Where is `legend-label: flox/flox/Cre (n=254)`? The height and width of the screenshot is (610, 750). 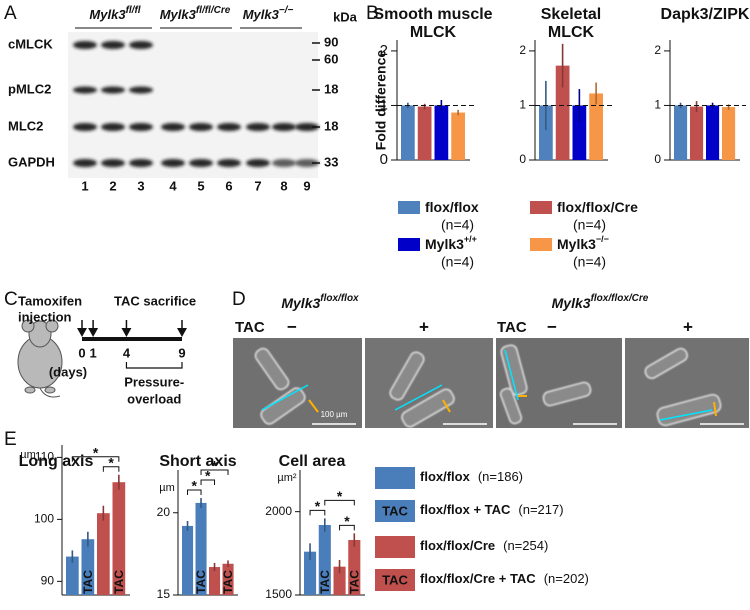 legend-label: flox/flox/Cre (n=254) is located at coordinates (484, 545).